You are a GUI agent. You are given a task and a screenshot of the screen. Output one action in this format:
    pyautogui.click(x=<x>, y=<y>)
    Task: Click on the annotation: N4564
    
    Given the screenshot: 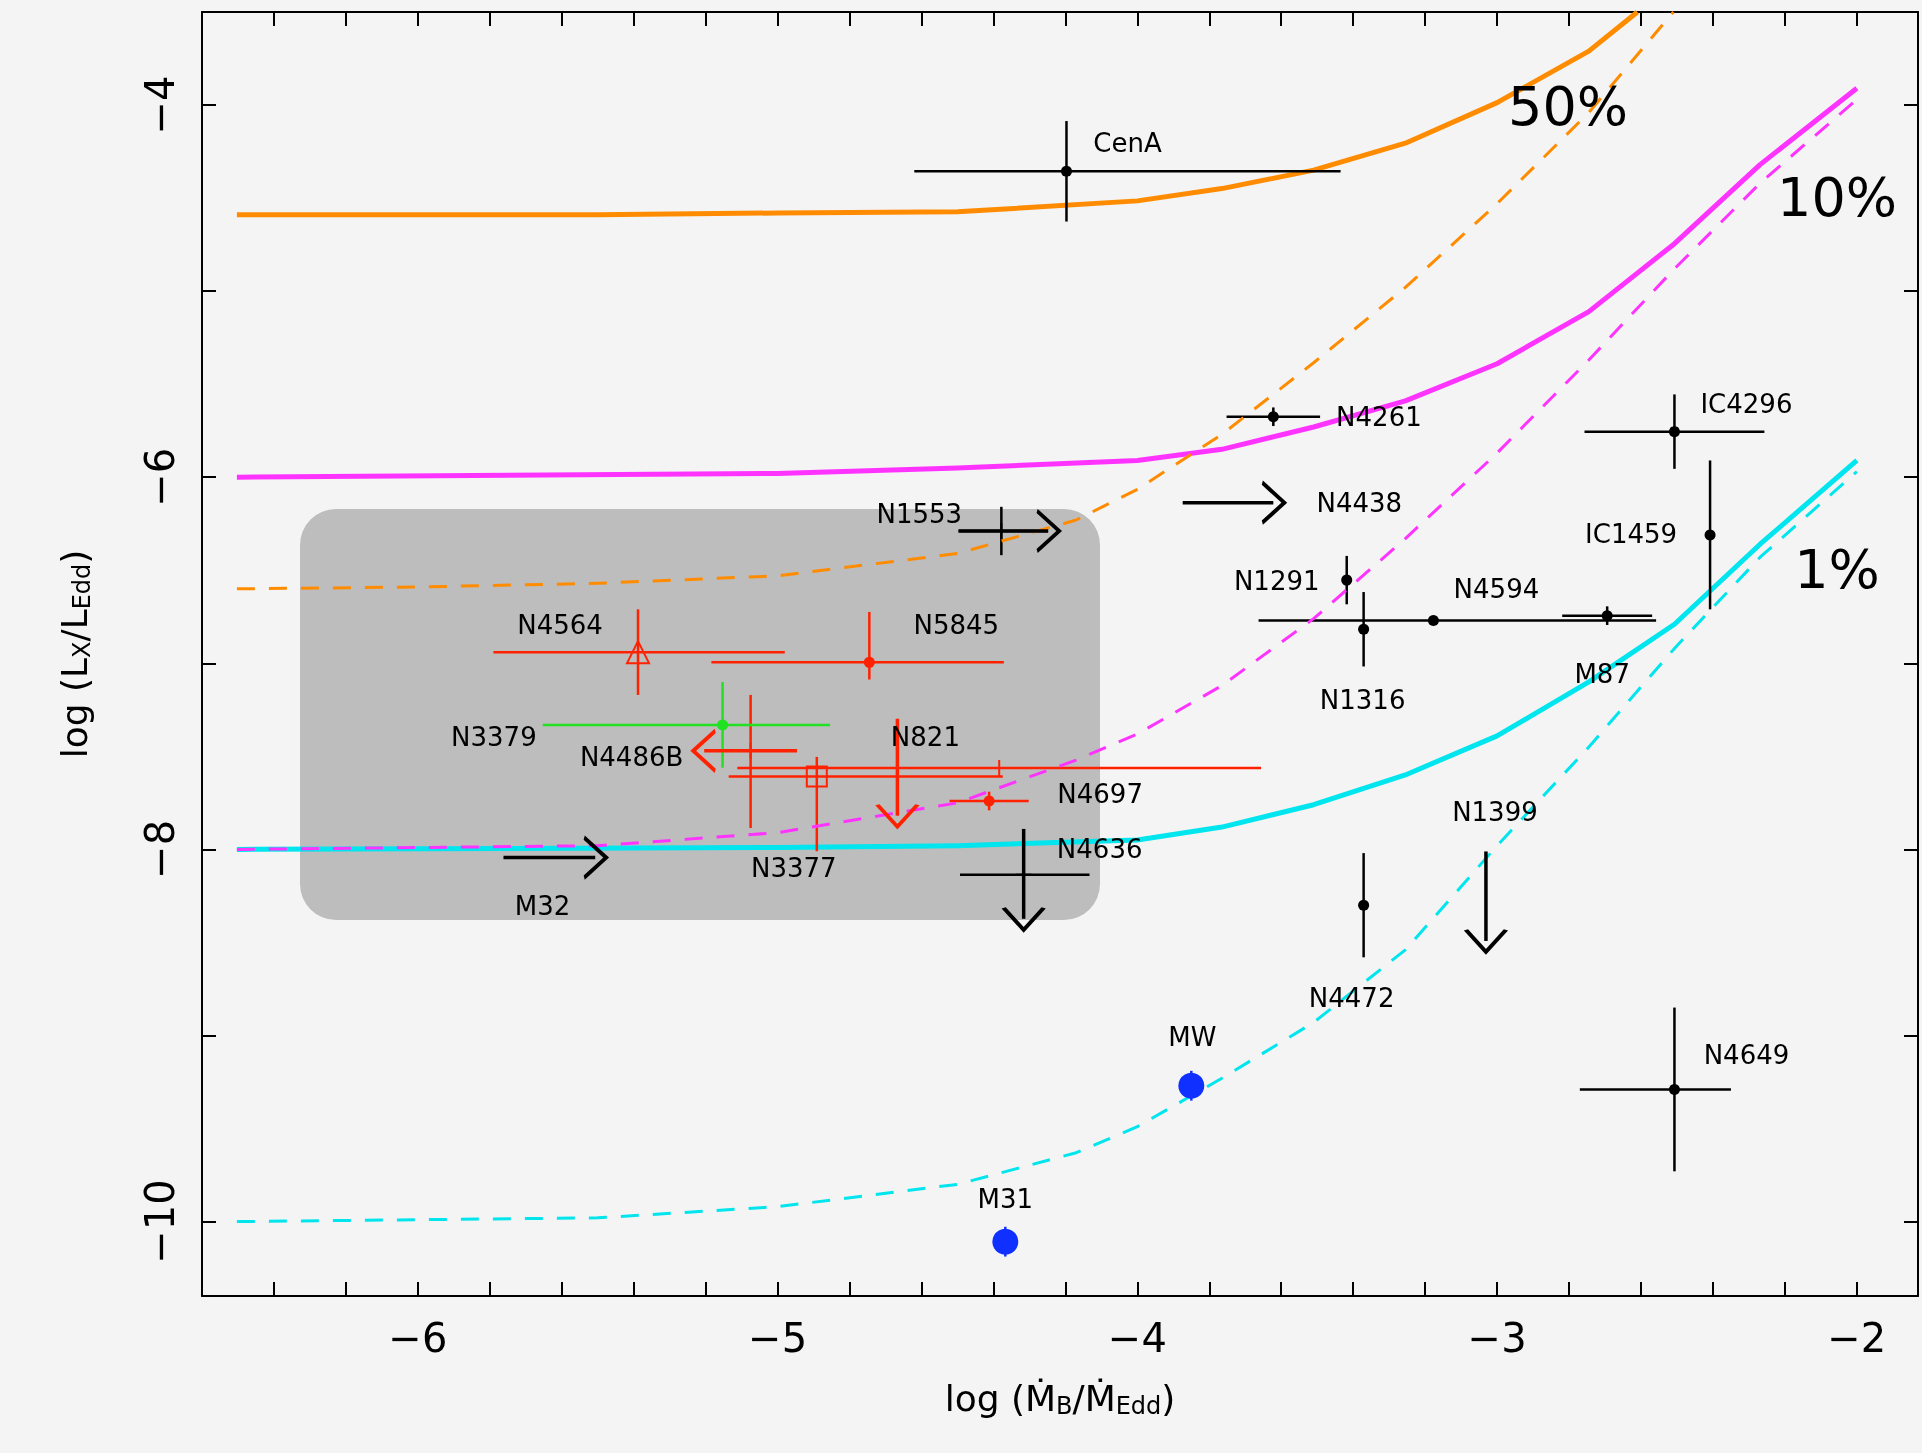 What is the action you would take?
    pyautogui.click(x=560, y=625)
    